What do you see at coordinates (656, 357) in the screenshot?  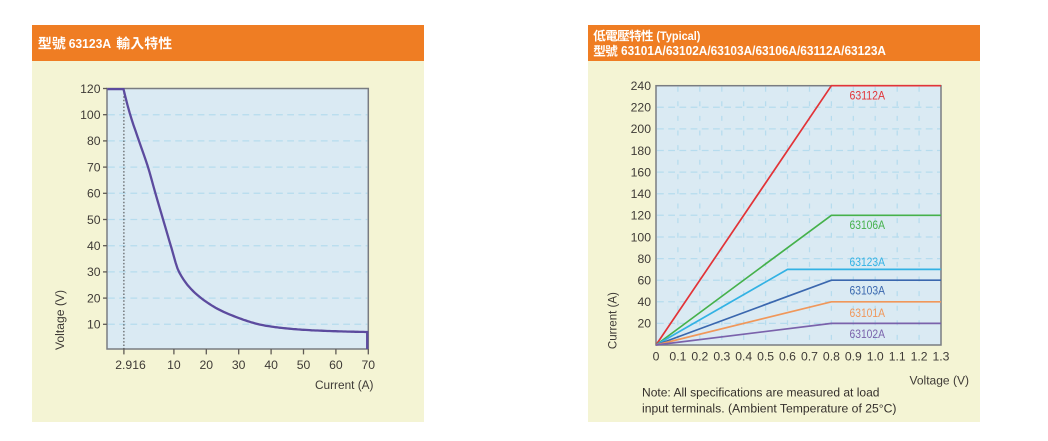 I see `svg-text: 0` at bounding box center [656, 357].